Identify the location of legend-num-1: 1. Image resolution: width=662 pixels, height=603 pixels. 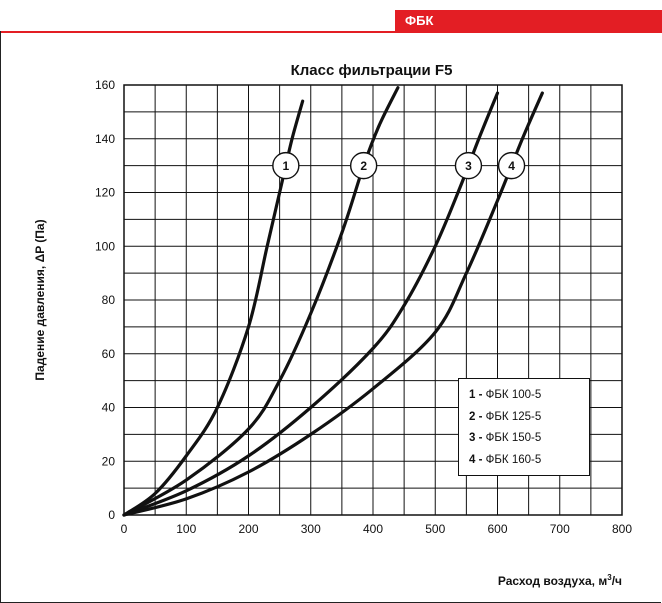
(472, 395).